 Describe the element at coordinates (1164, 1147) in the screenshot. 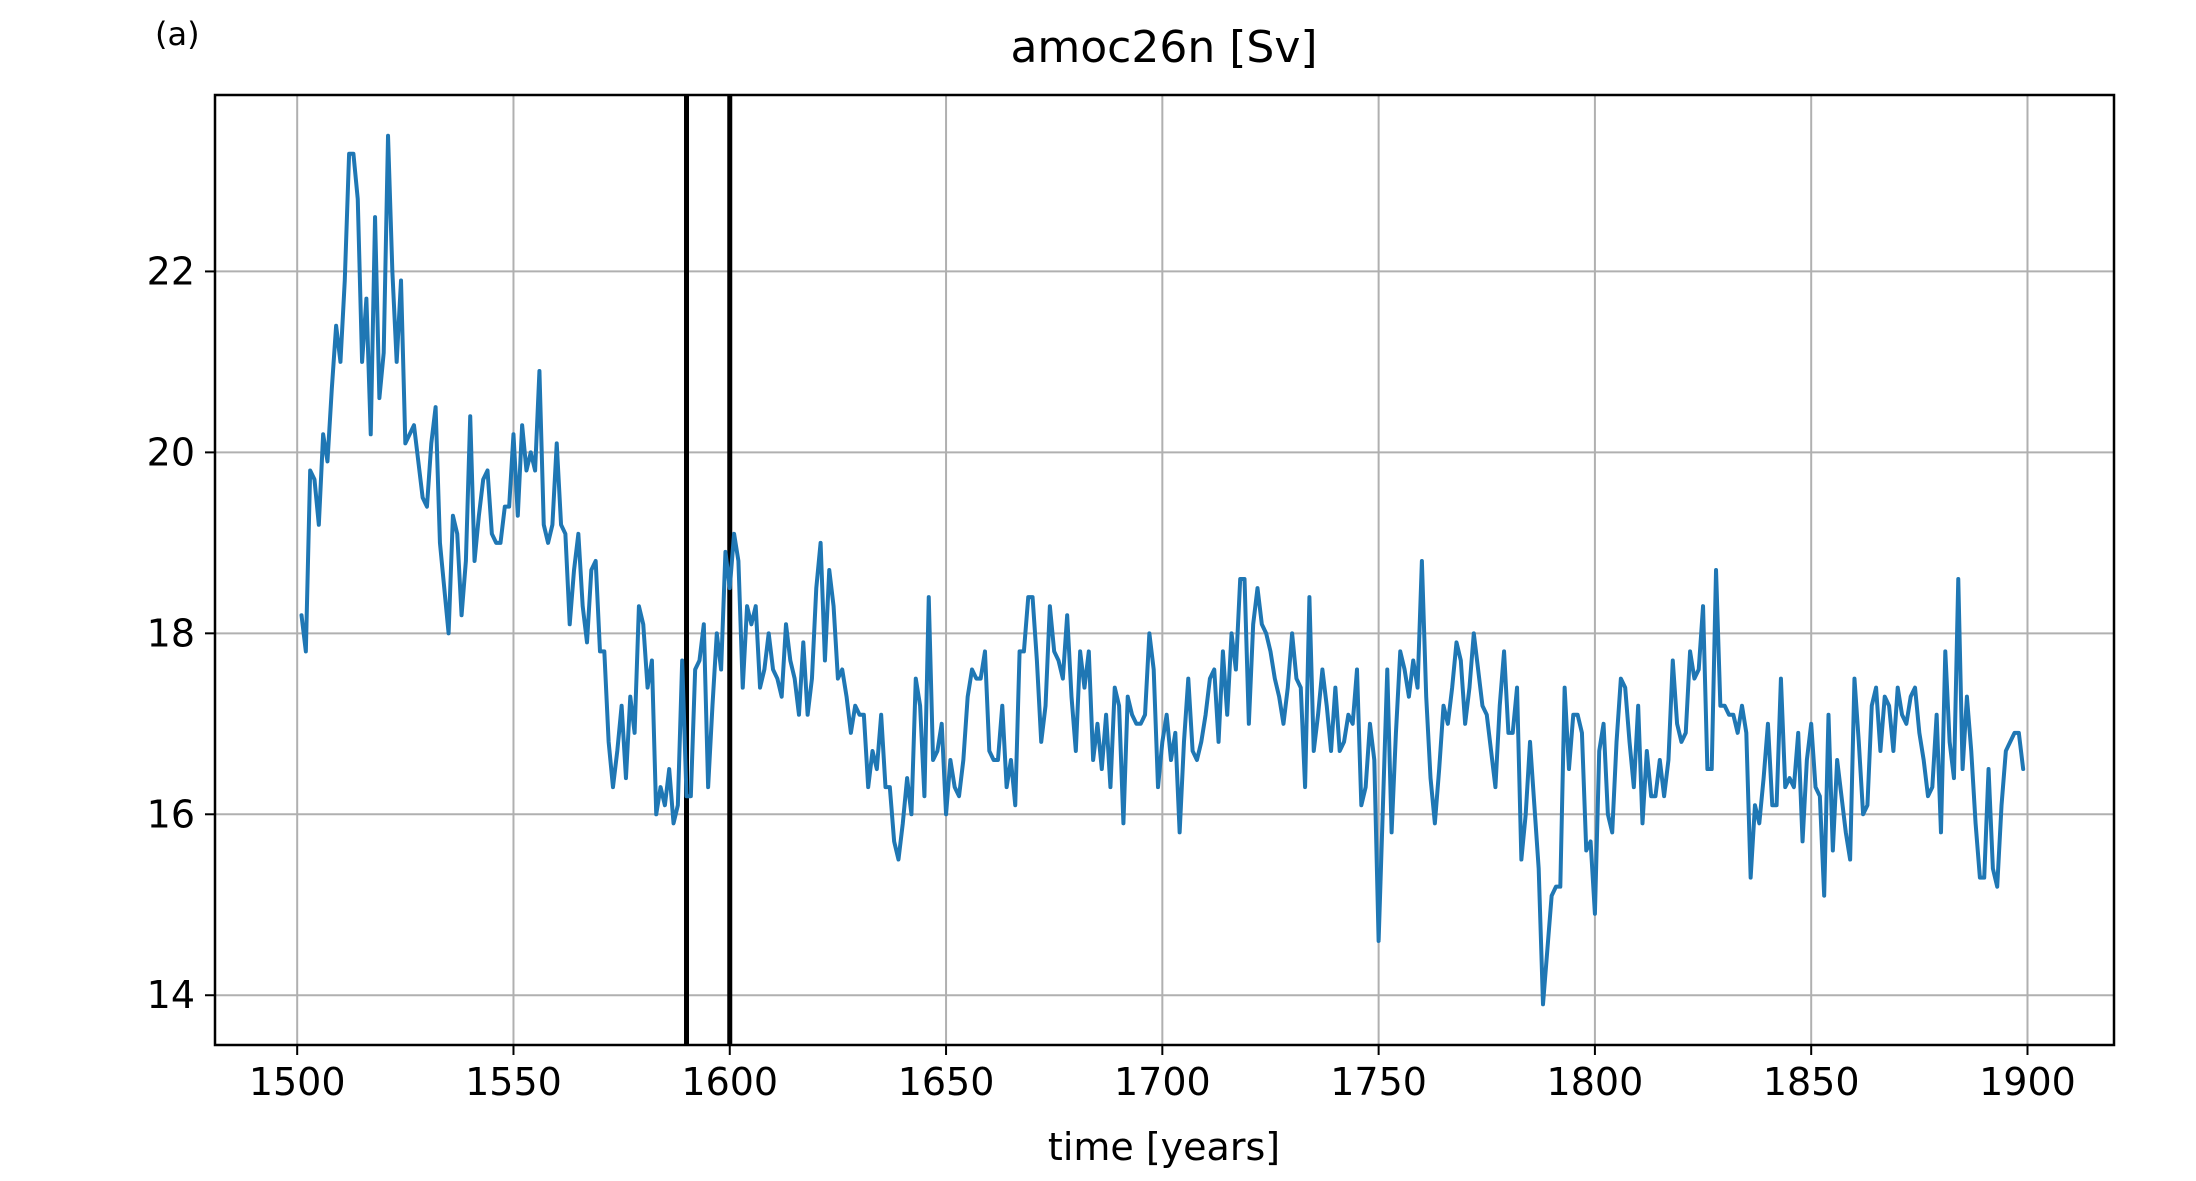

I see `x-axis-label: time [years]` at that location.